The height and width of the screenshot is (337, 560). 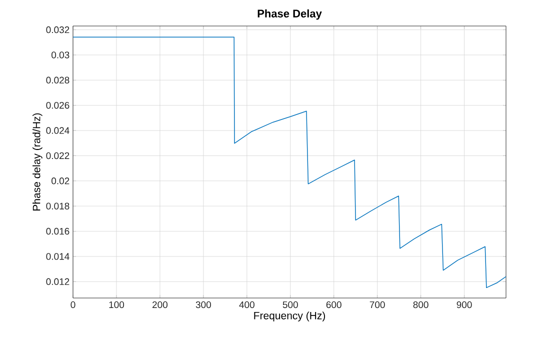 I want to click on x-tick-label: 200, so click(x=160, y=304).